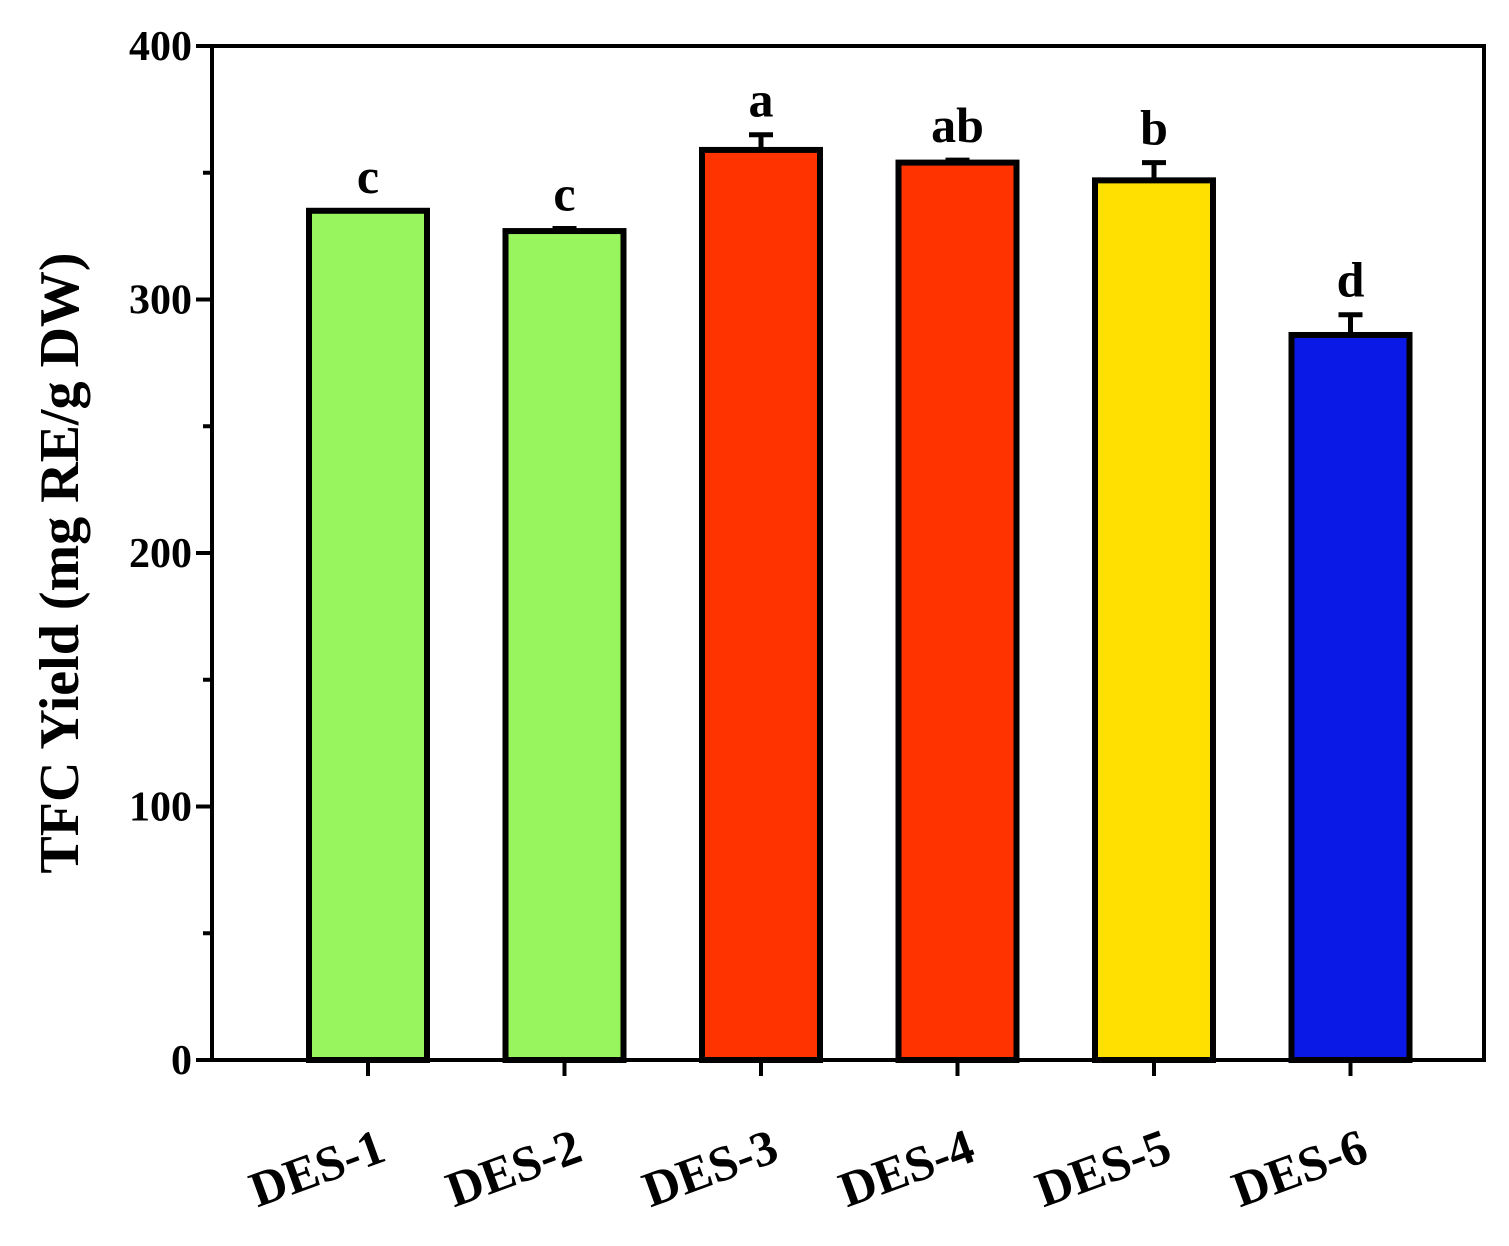 The width and height of the screenshot is (1509, 1246). What do you see at coordinates (1154, 128) in the screenshot?
I see `significance-label-des-5: b` at bounding box center [1154, 128].